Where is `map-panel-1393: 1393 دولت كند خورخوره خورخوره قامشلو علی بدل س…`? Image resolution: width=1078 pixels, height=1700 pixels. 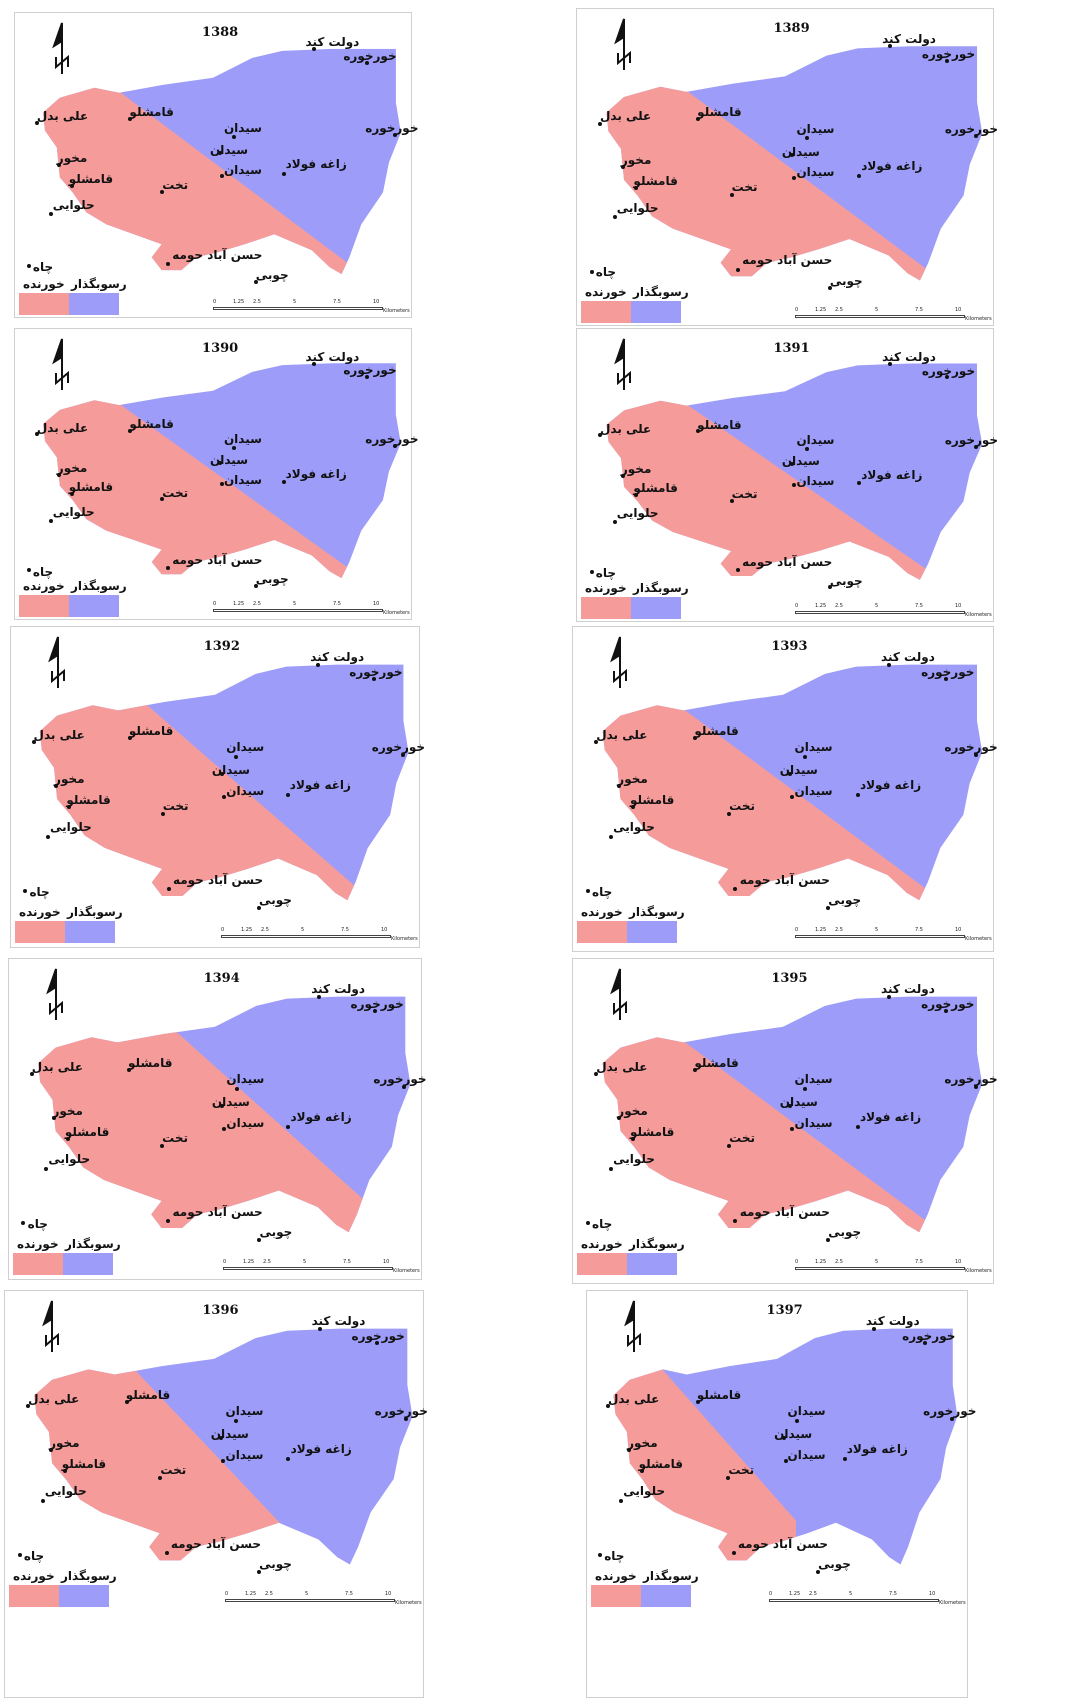
map-panel-1393: 1393 دولت كند خورخوره خورخوره قامشلو علی بدل س… is located at coordinates (785, 789).